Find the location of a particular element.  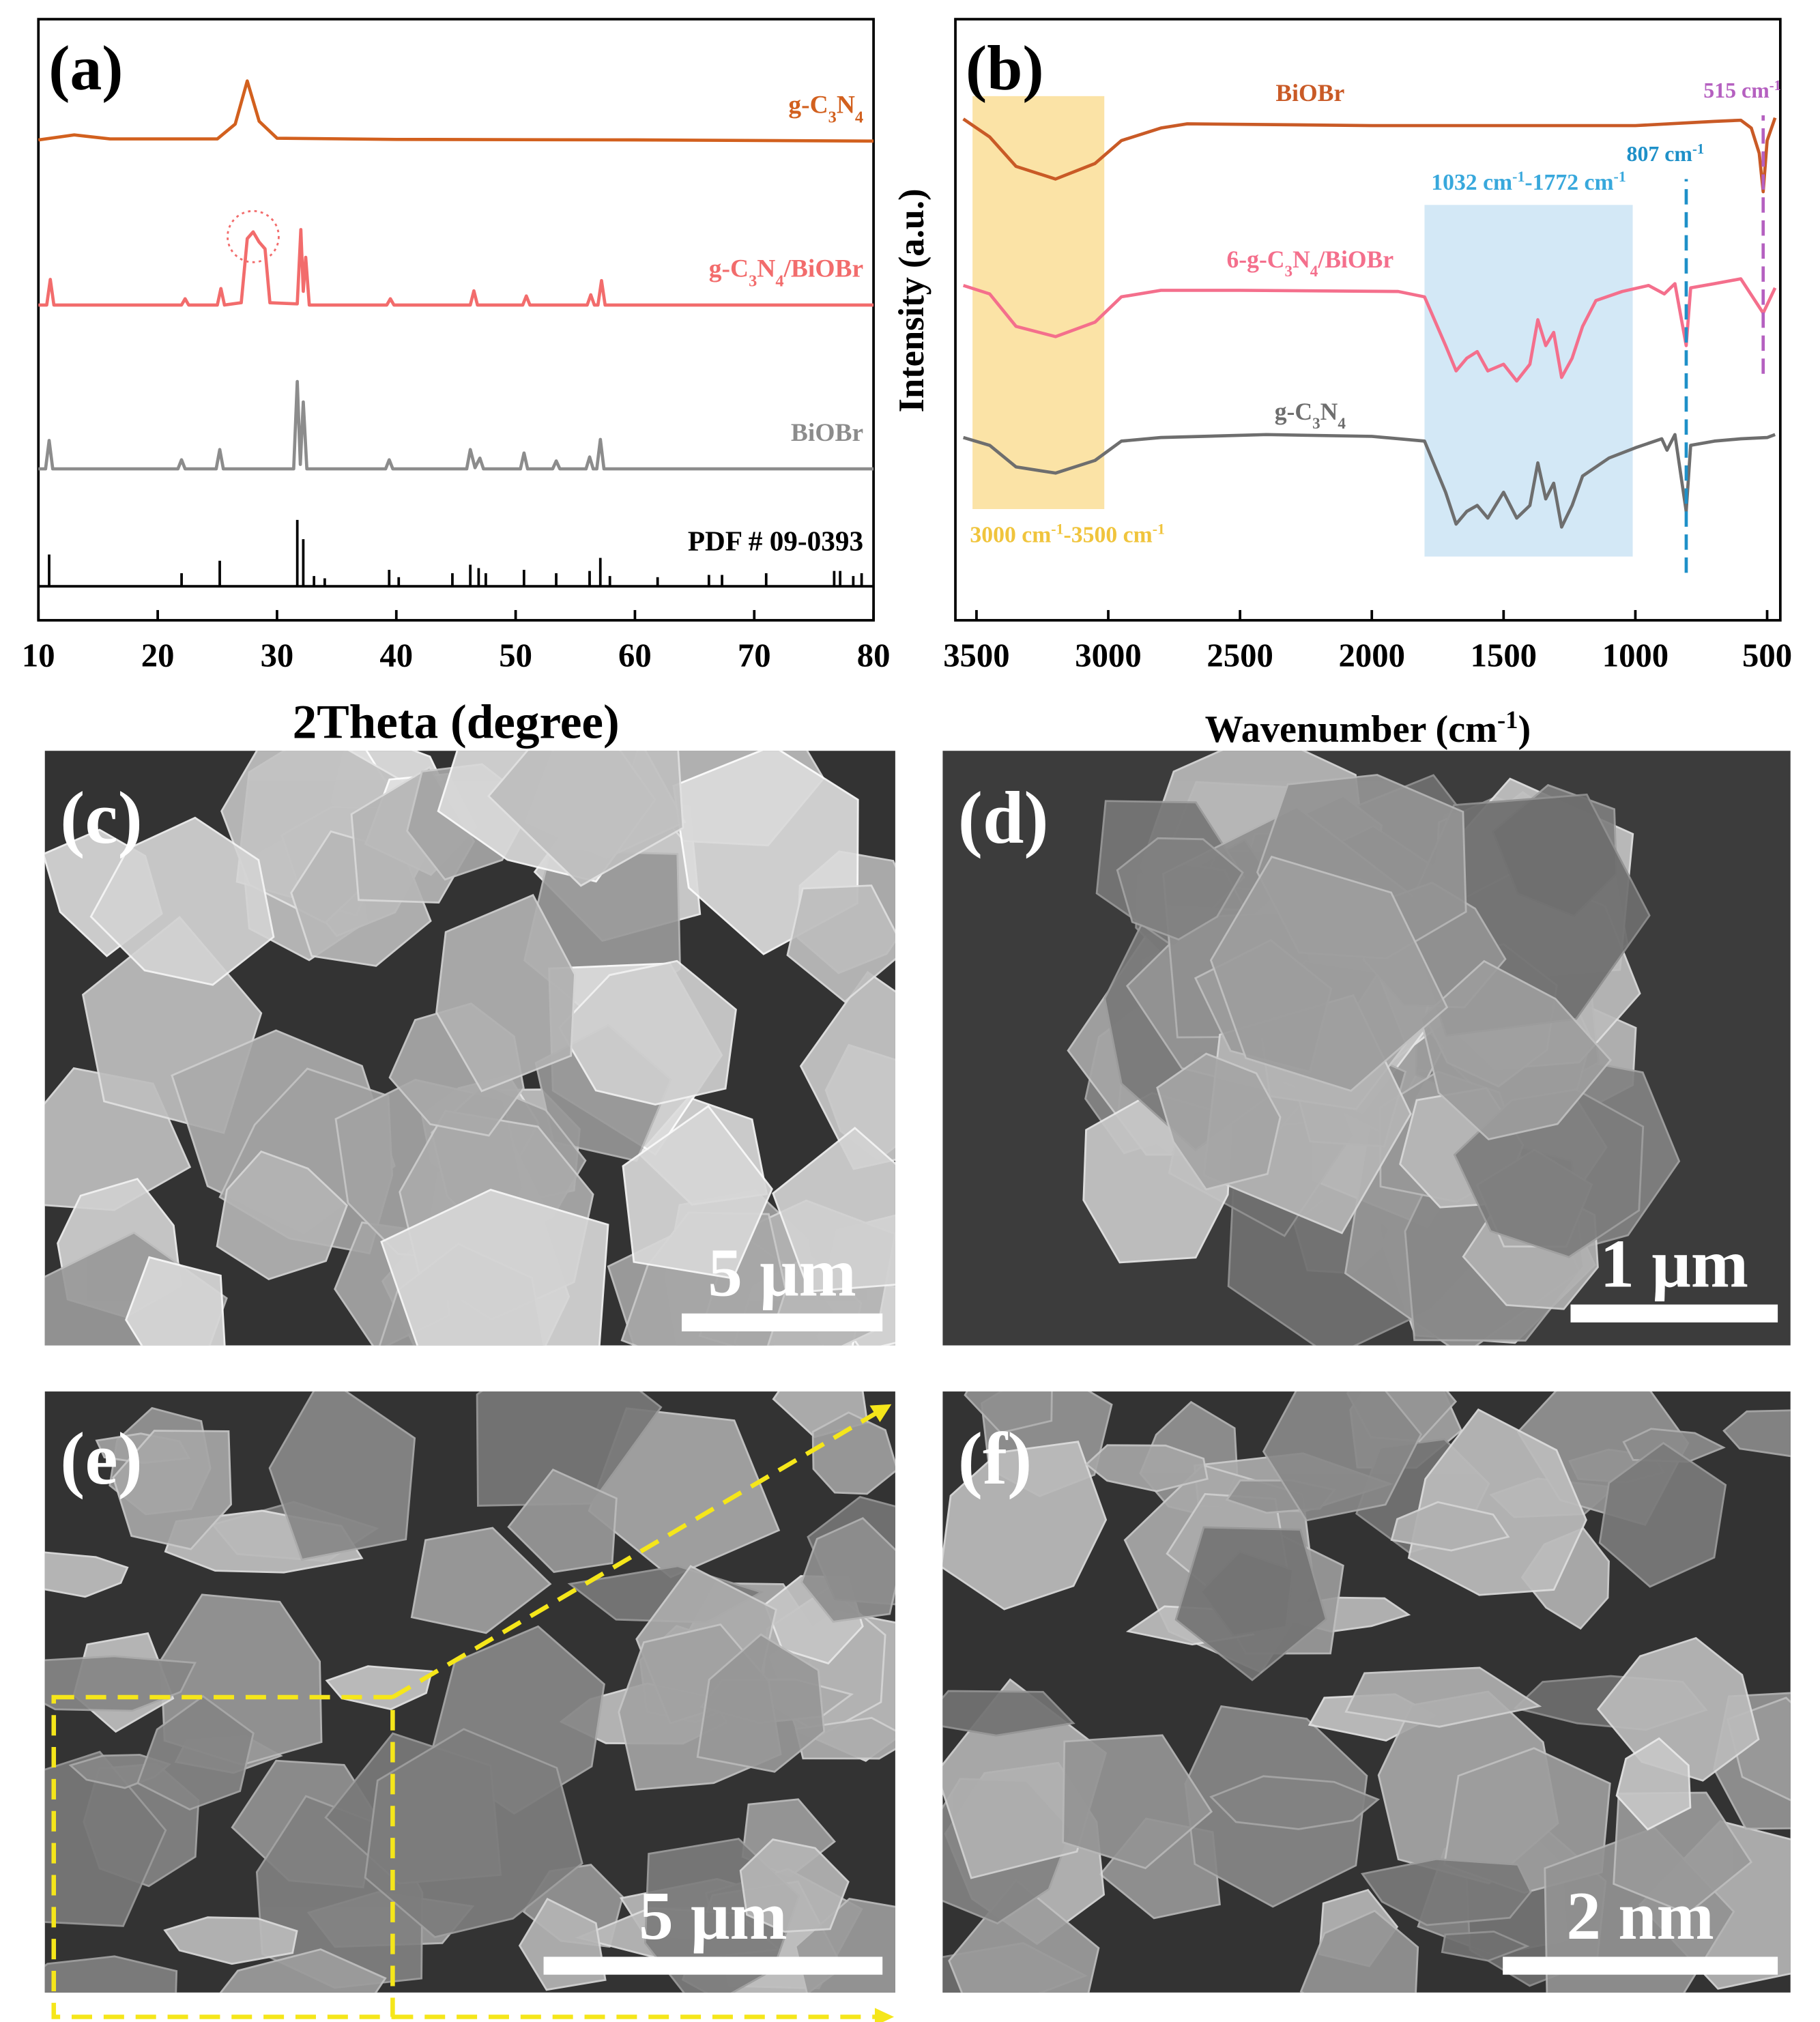

x-tick-label: 10 is located at coordinates (38, 656).